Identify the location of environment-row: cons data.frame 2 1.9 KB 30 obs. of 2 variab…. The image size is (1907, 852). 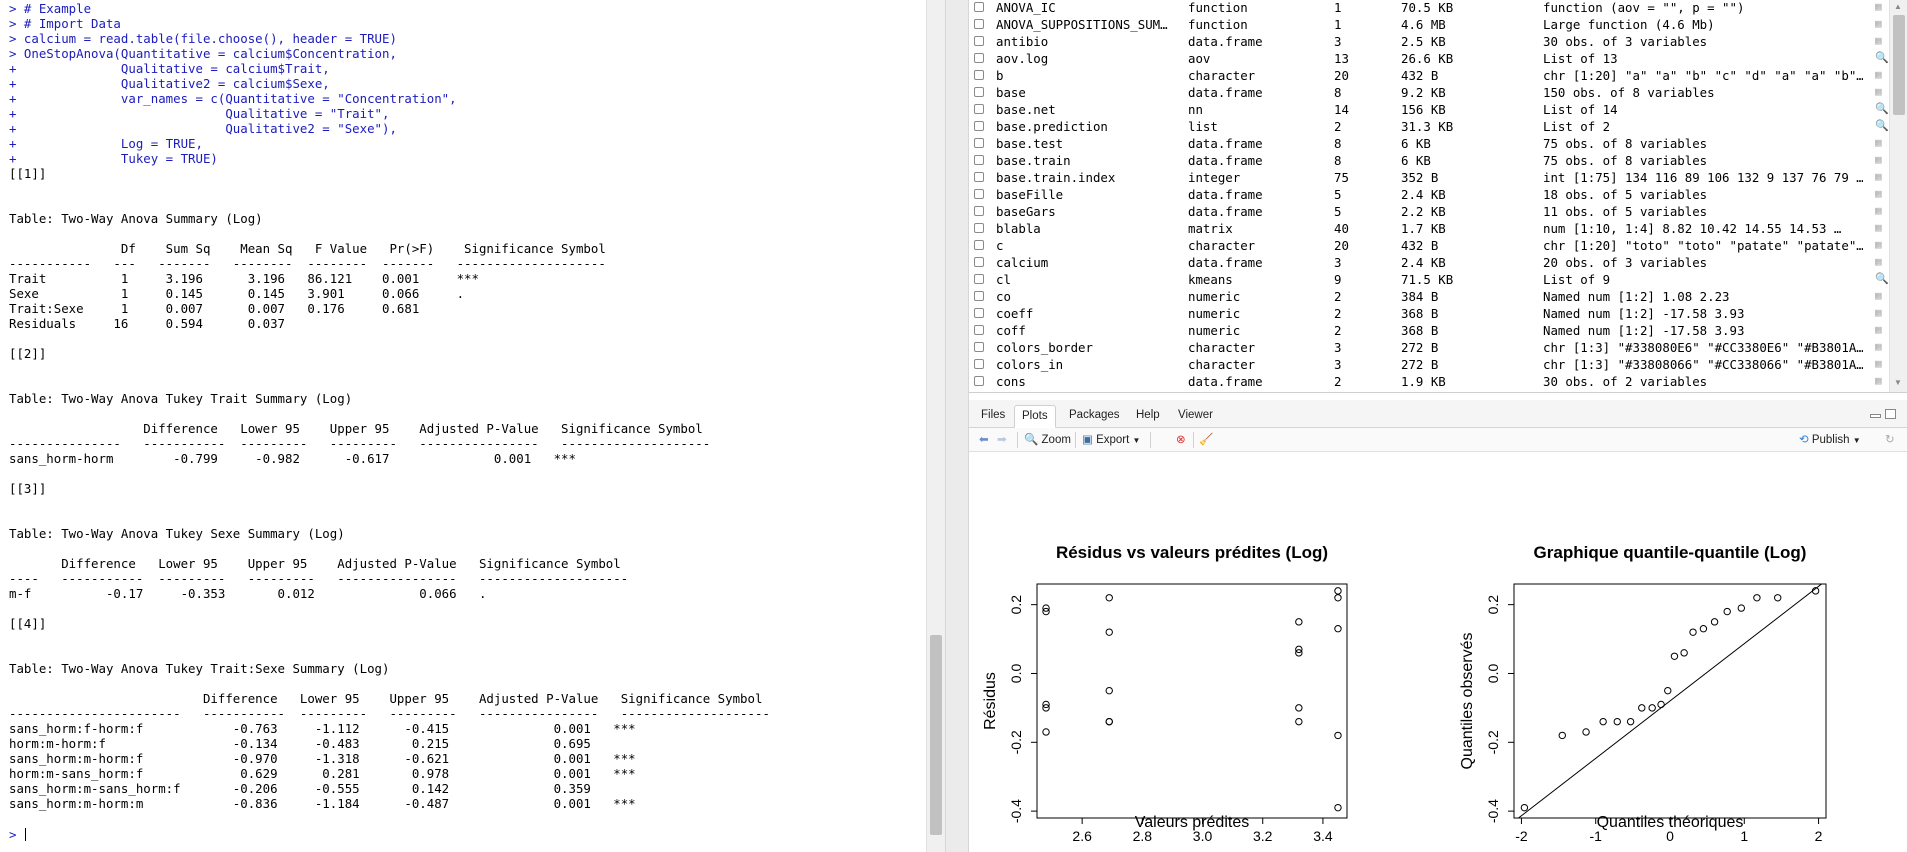
(1429, 381).